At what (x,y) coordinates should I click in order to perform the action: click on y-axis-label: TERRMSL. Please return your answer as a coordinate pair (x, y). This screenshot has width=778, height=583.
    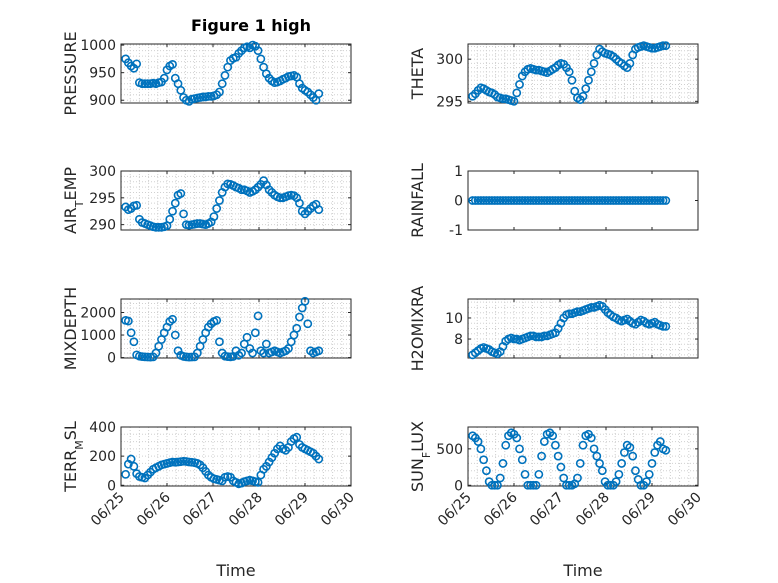
    Looking at the image, I should click on (73, 457).